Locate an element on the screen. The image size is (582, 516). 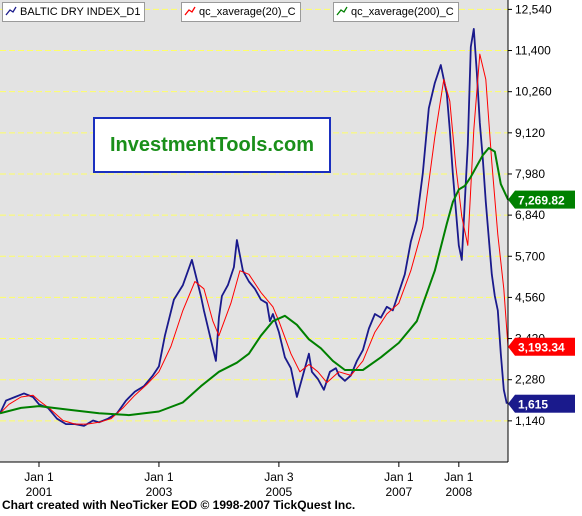
last-value-text: 7,269.82 is located at coordinates (541, 201).